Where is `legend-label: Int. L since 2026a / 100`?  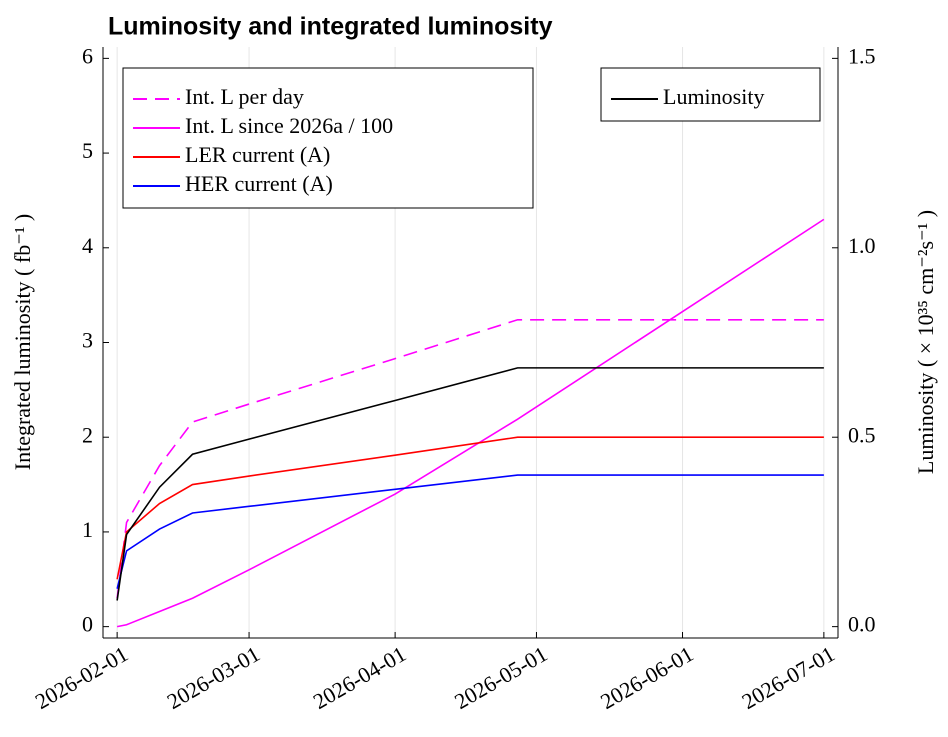 legend-label: Int. L since 2026a / 100 is located at coordinates (289, 125).